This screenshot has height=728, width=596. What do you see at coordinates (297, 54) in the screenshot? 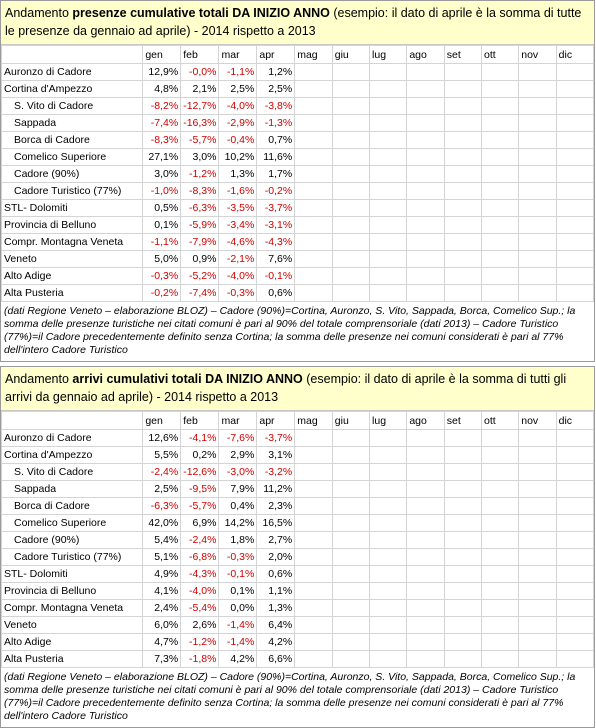
I see `month-header-row: gen feb mar apr mag giu lug ago set ott nov dic` at bounding box center [297, 54].